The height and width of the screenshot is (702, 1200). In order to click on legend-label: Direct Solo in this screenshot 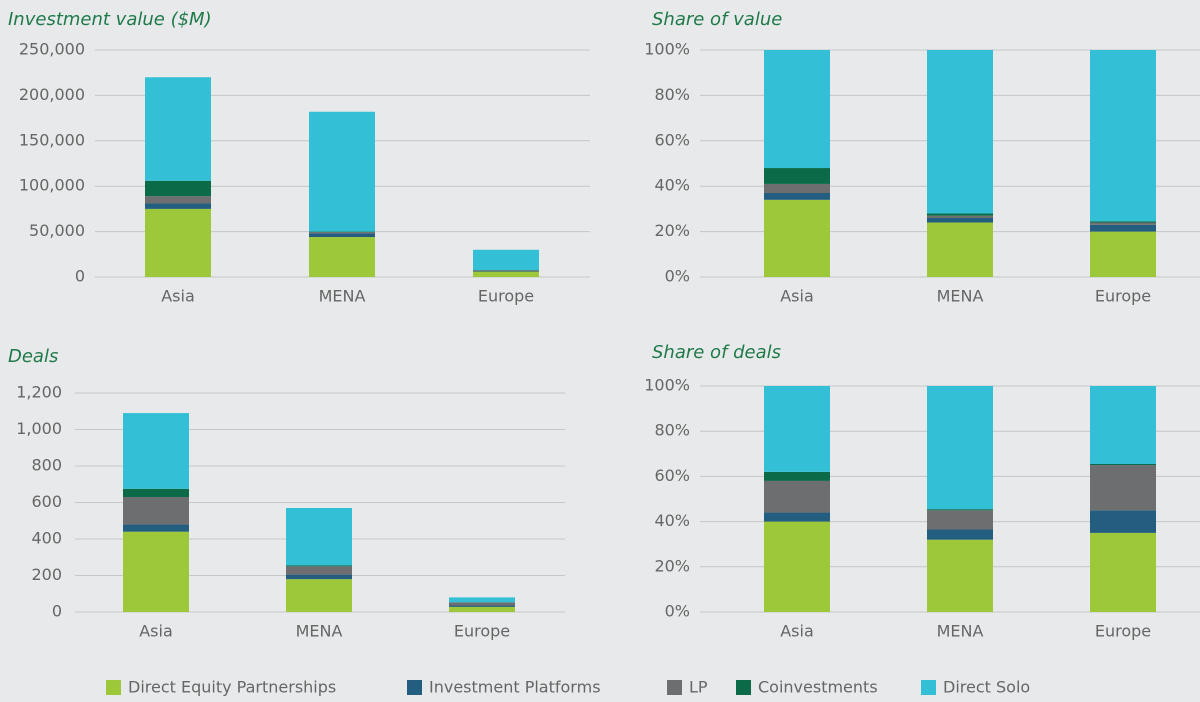, I will do `click(986, 687)`.